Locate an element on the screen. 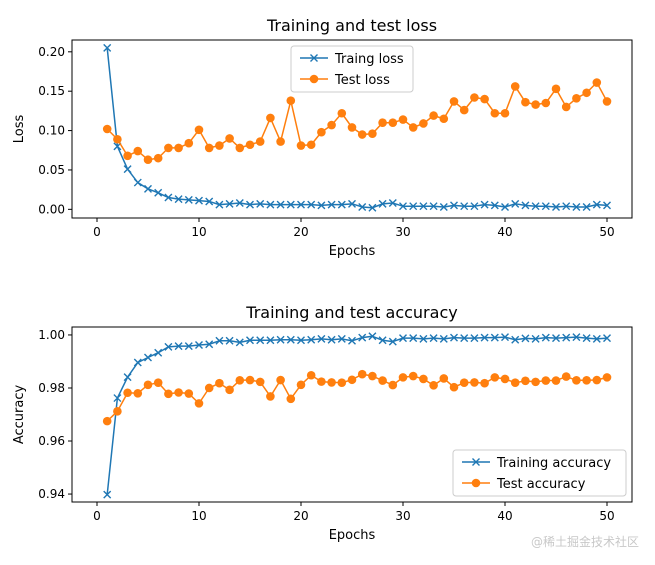 Image resolution: width=655 pixels, height=565 pixels. chart-title: Training and test accuracy is located at coordinates (351, 312).